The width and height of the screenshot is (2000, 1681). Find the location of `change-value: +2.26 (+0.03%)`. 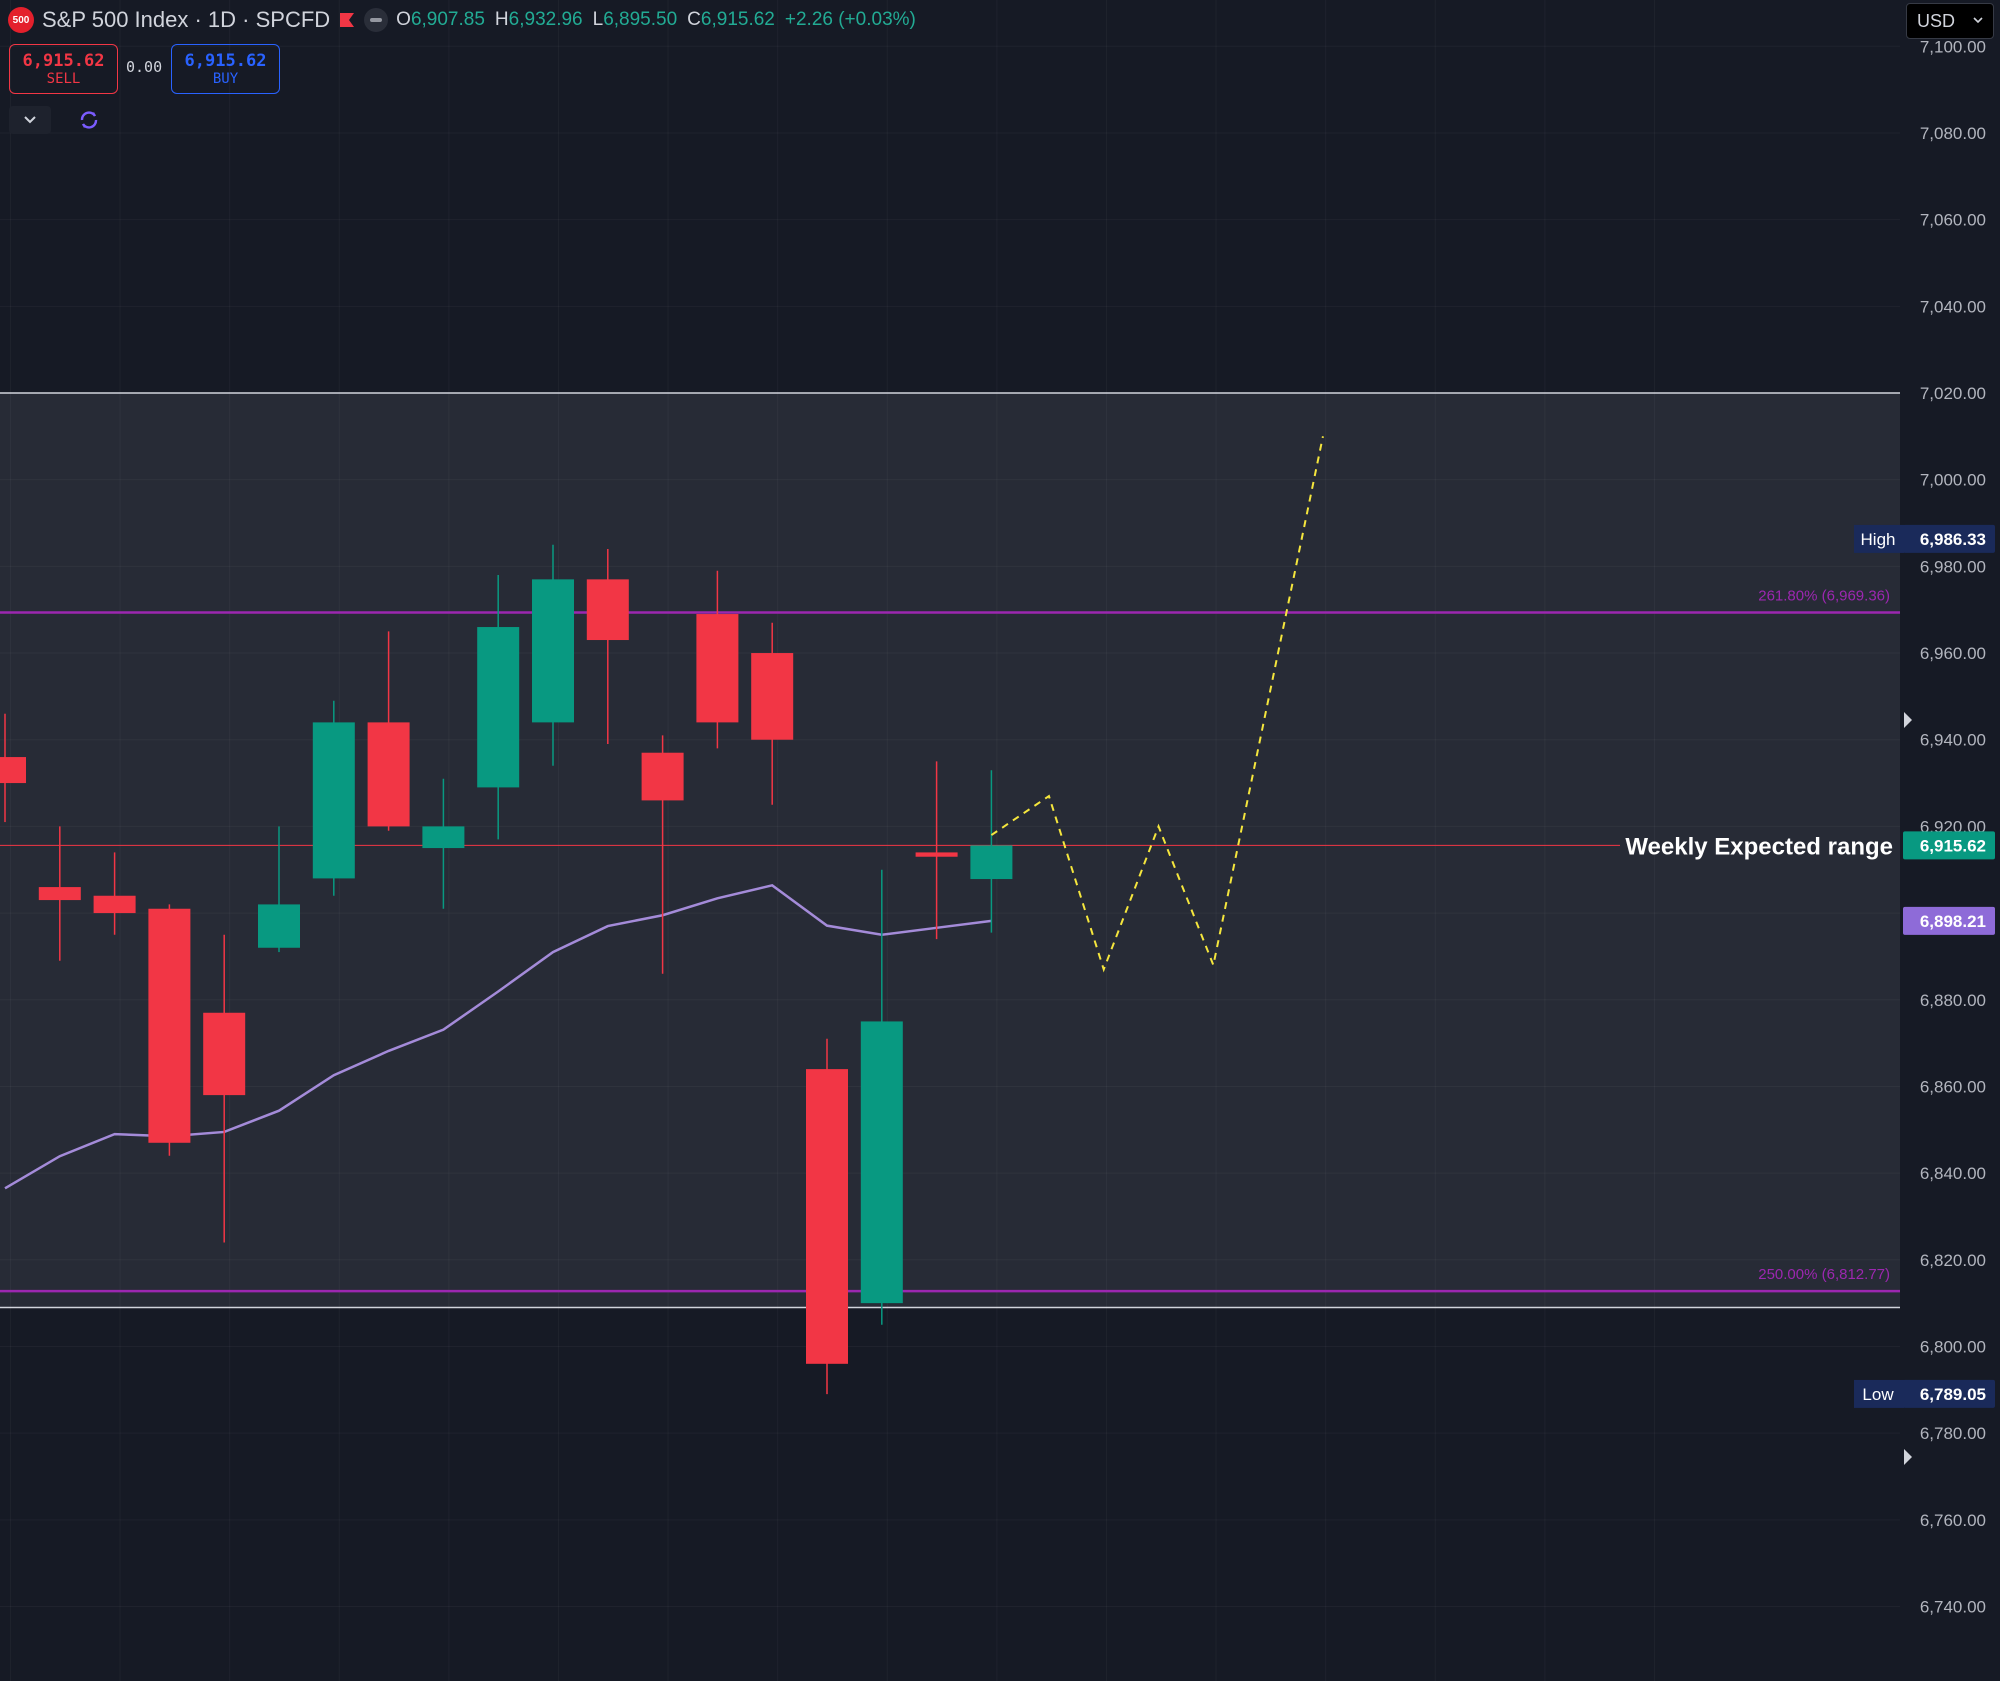

change-value: +2.26 (+0.03%) is located at coordinates (850, 19).